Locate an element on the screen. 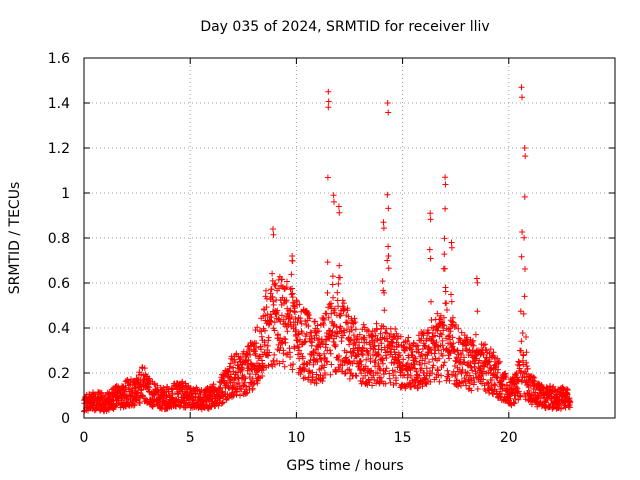 The height and width of the screenshot is (480, 640). y-tick-label: 0 is located at coordinates (65, 419).